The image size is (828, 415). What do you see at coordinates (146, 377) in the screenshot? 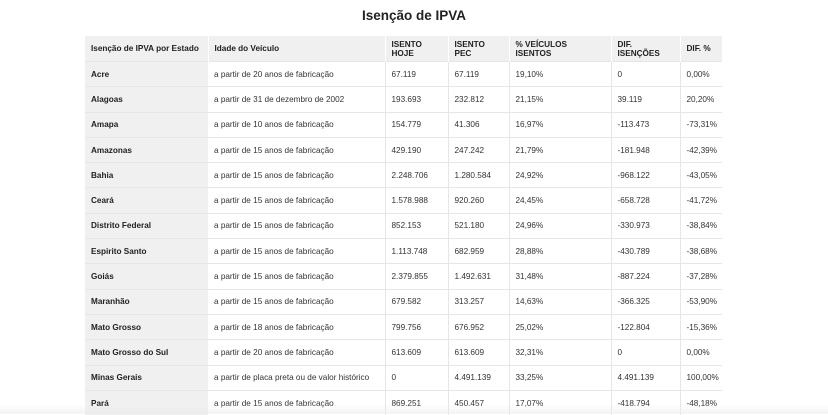
I see `cell-state: Minas Gerais` at bounding box center [146, 377].